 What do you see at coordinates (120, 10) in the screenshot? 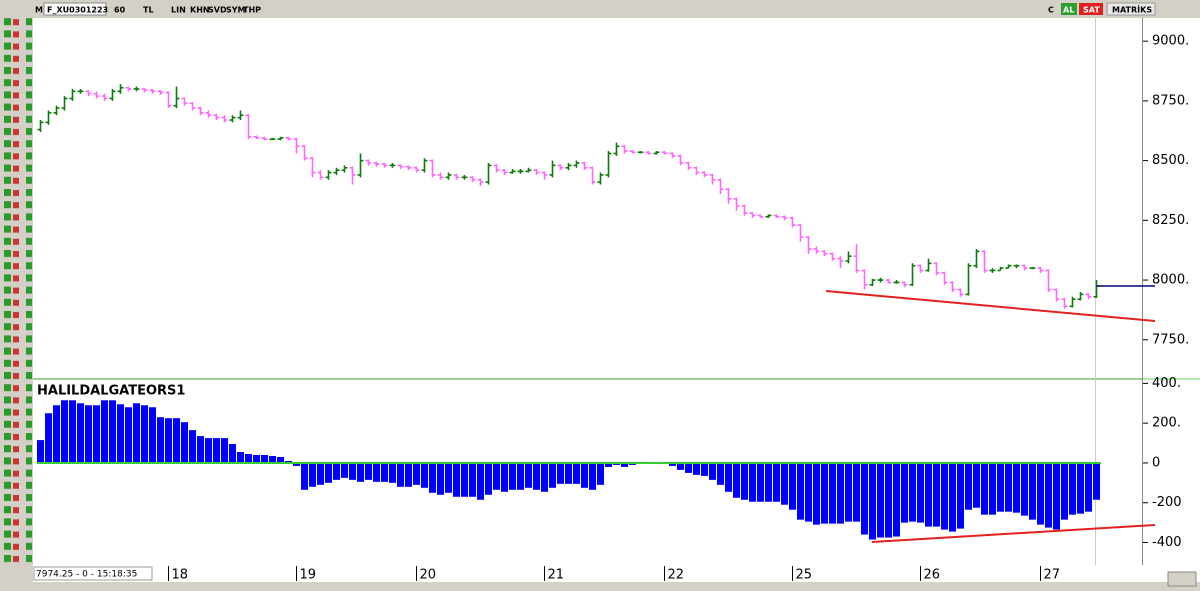
I see `toolbar-item: 60` at bounding box center [120, 10].